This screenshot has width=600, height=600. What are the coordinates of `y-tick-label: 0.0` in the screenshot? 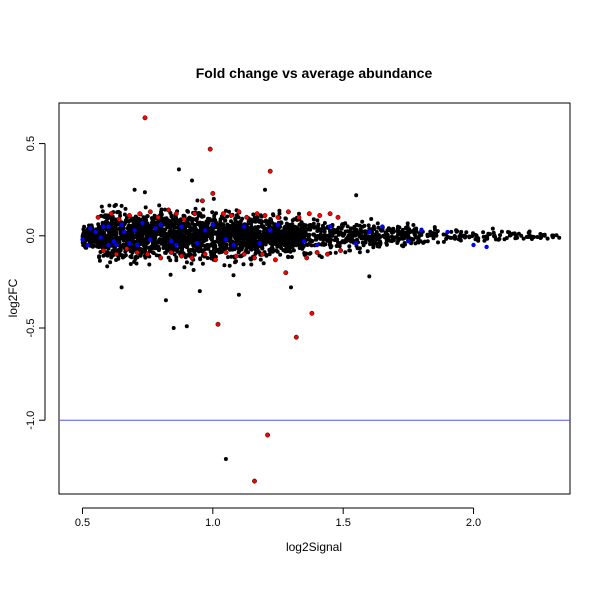 It's located at (31, 235).